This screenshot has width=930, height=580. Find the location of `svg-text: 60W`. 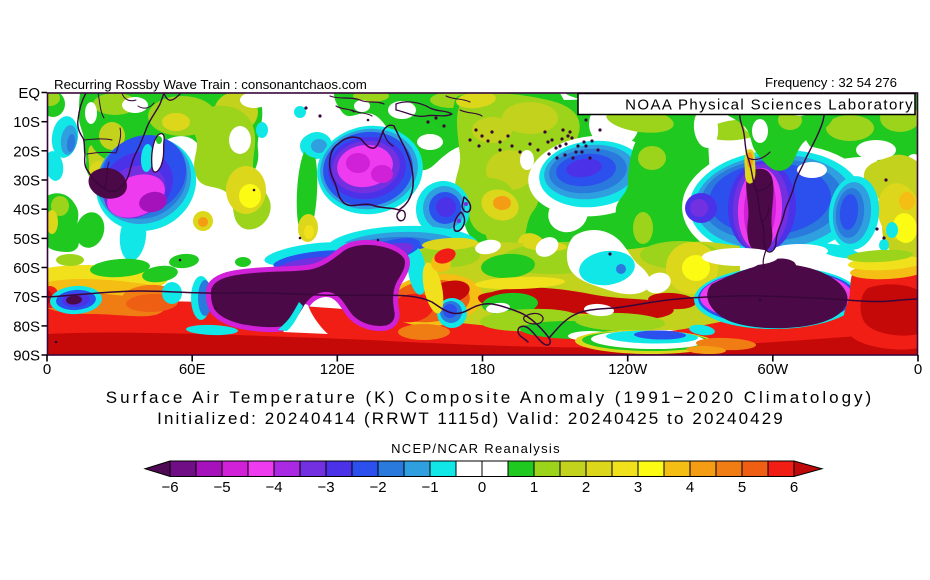

svg-text: 60W is located at coordinates (773, 369).